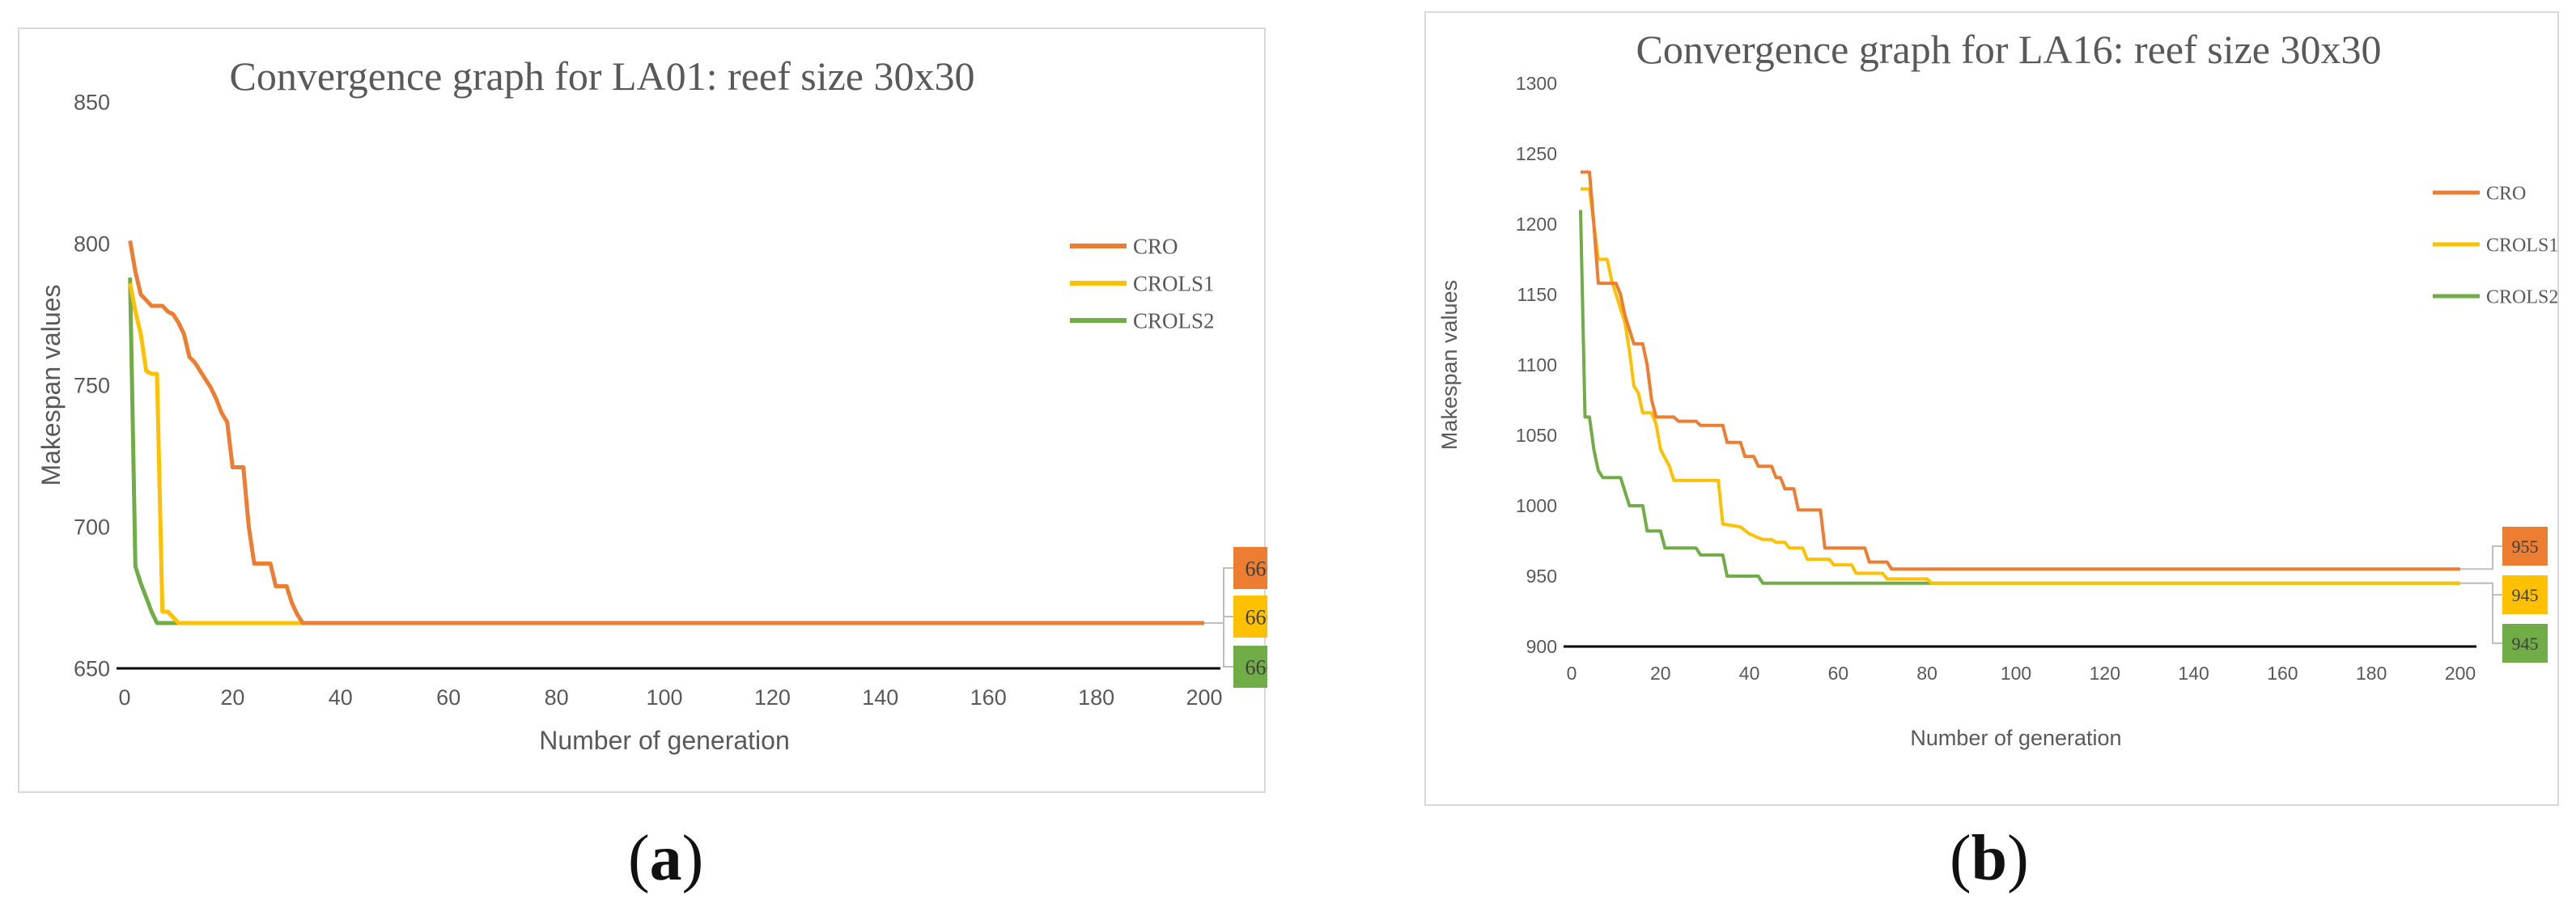 The image size is (2576, 920). What do you see at coordinates (1174, 320) in the screenshot?
I see `legend-label-crols2-a: CROLS2` at bounding box center [1174, 320].